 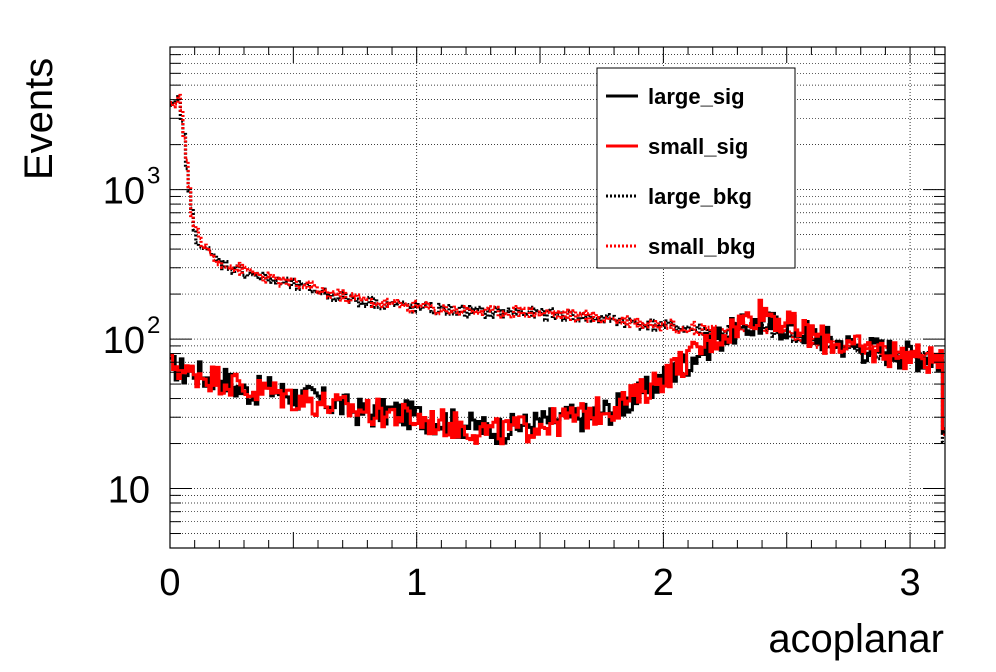 What do you see at coordinates (663, 583) in the screenshot?
I see `x-tick-label: 2` at bounding box center [663, 583].